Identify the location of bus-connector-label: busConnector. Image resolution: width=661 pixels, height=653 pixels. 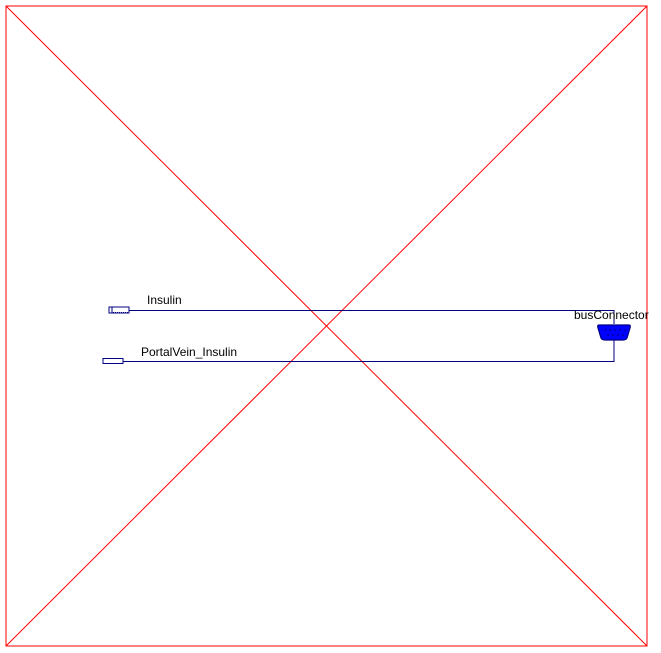
(611, 315).